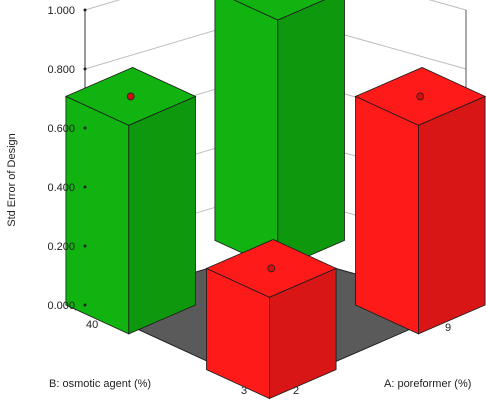  Describe the element at coordinates (61, 188) in the screenshot. I see `y-tick-label: 0.400` at that location.